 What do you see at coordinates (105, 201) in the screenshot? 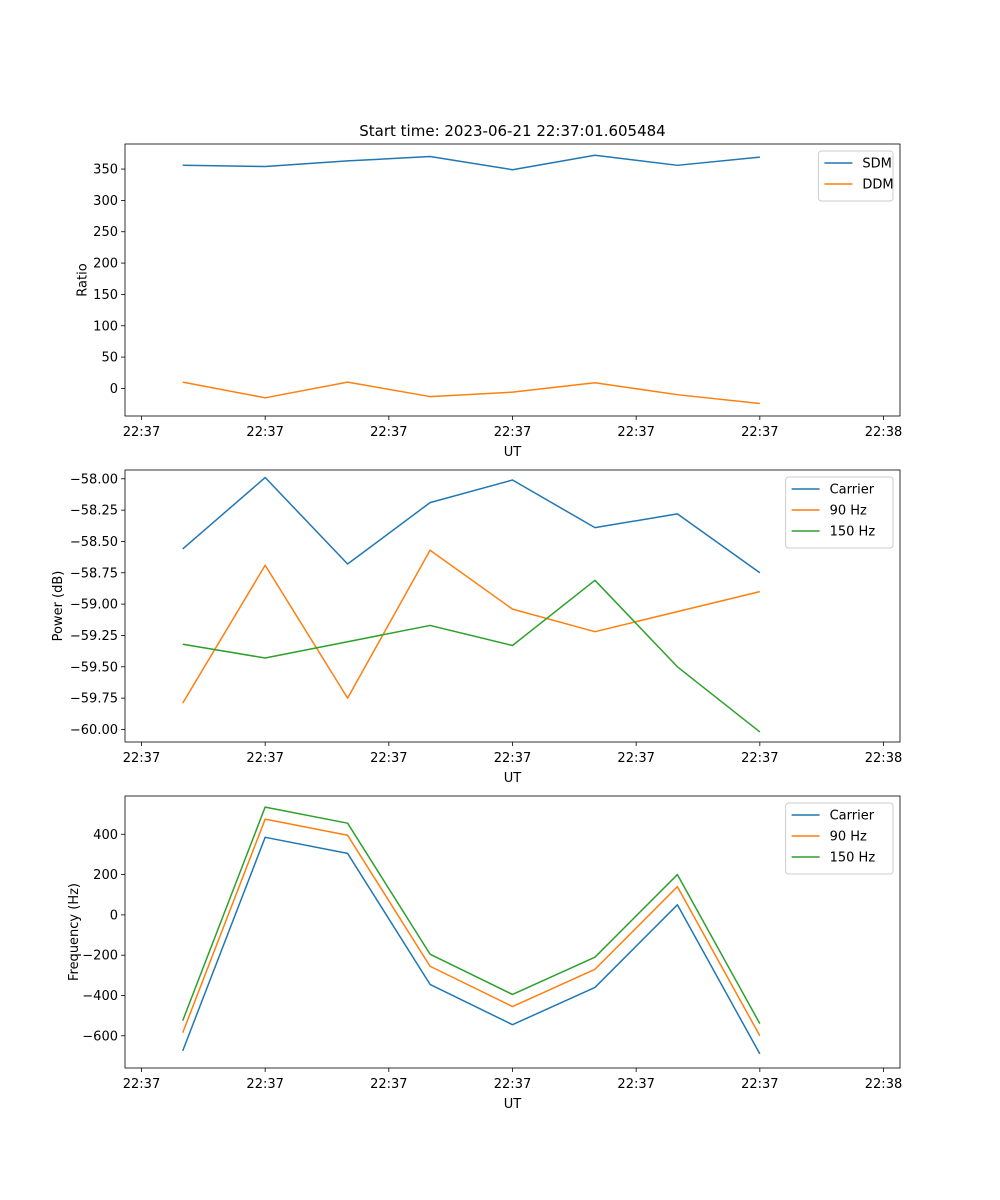
I see `y-tick-label: 300` at bounding box center [105, 201].